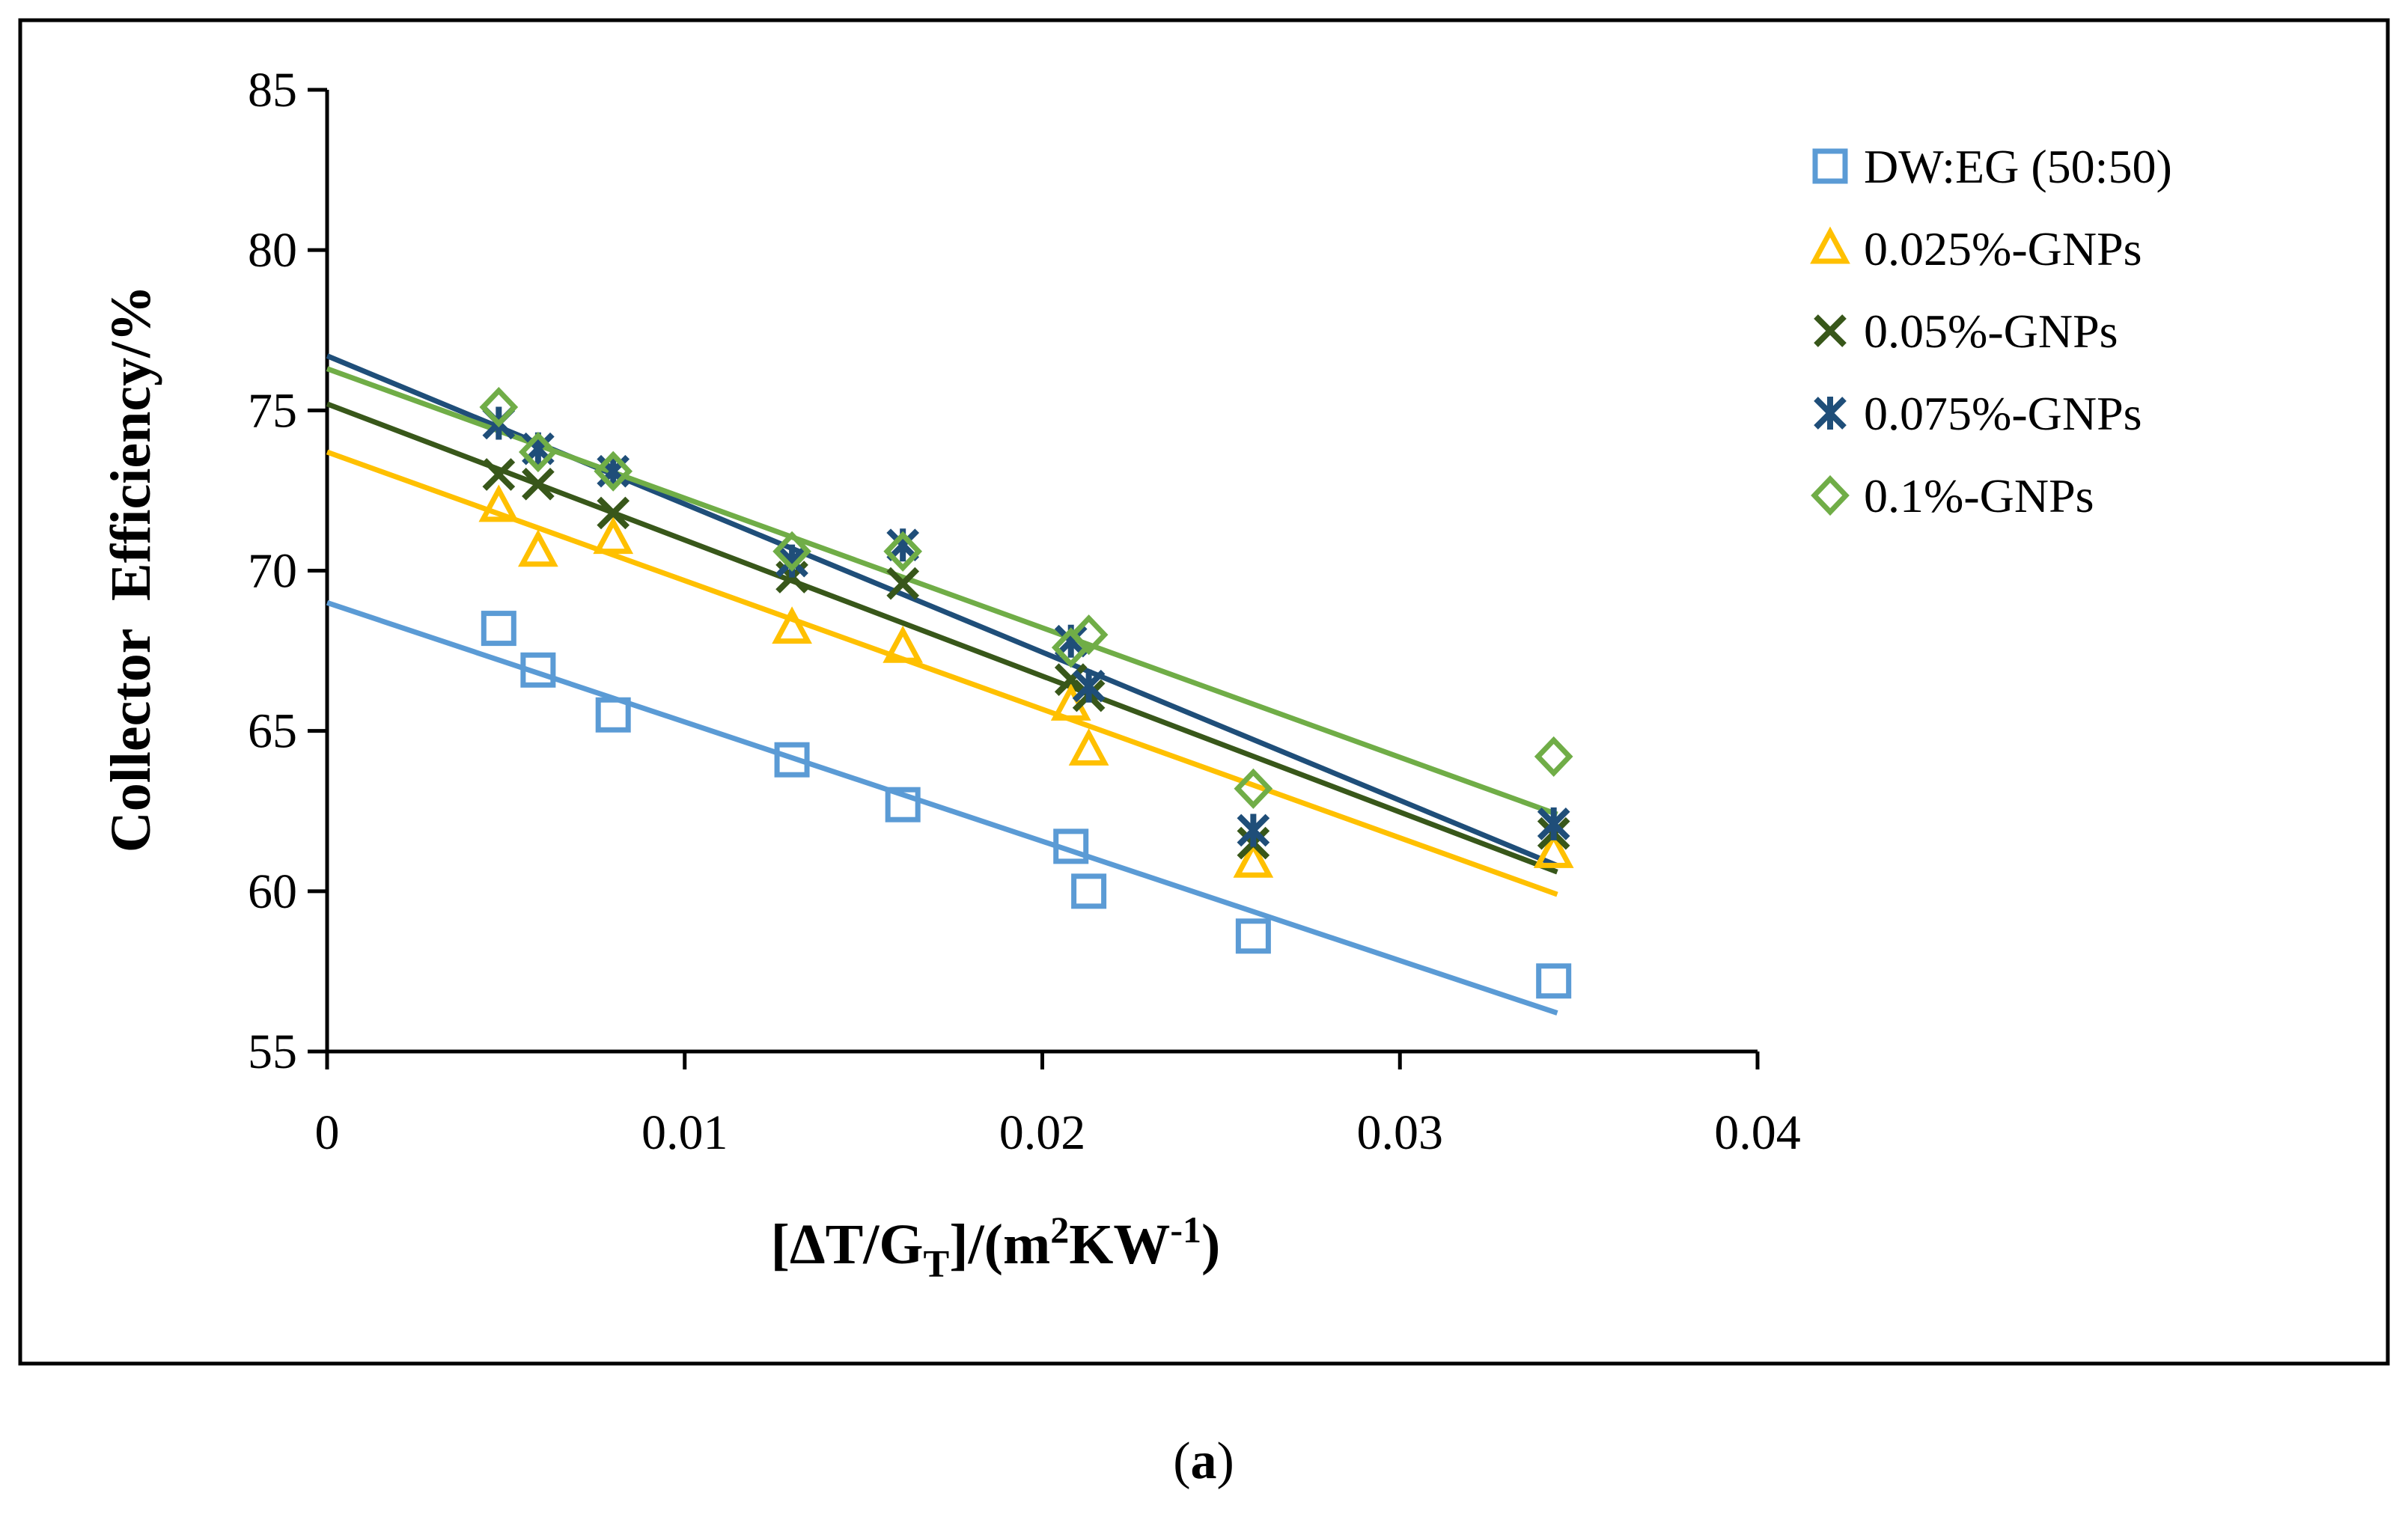  I want to click on trendline, so click(942, 808).